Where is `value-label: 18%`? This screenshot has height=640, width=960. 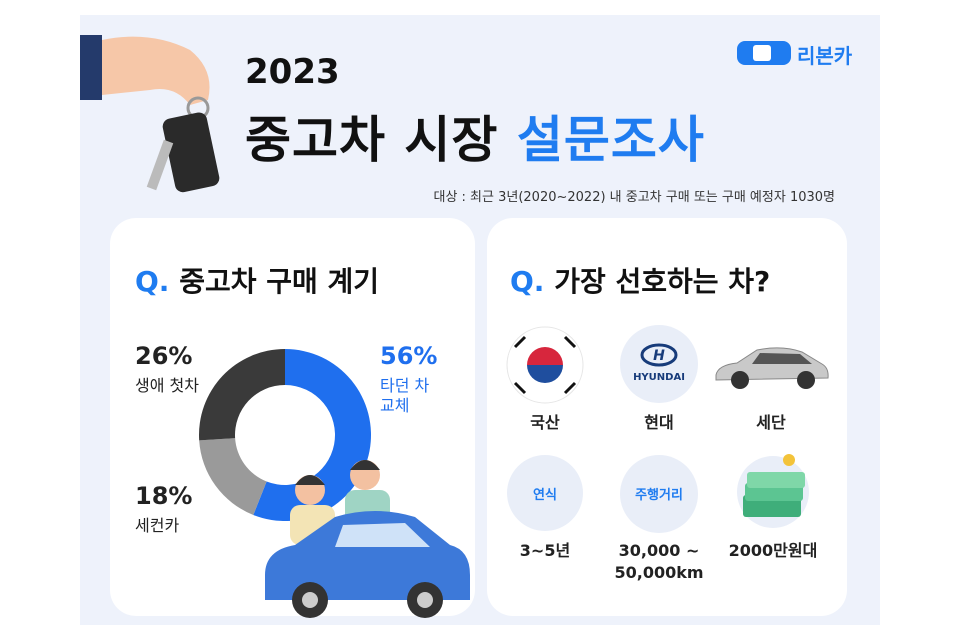
value-label: 18% is located at coordinates (164, 496).